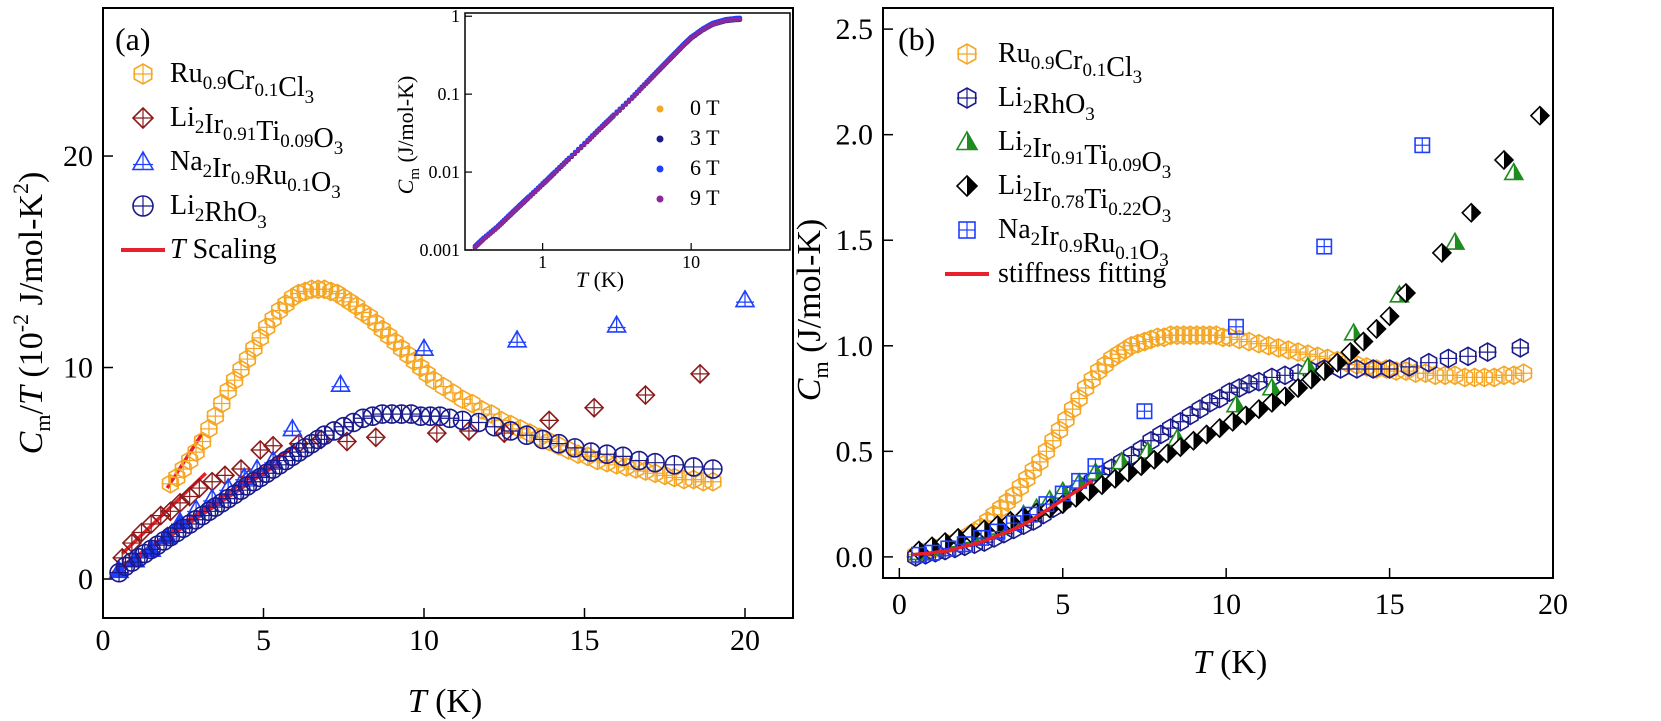 The width and height of the screenshot is (1661, 721). What do you see at coordinates (607, 132) in the screenshot?
I see `inset-curves` at bounding box center [607, 132].